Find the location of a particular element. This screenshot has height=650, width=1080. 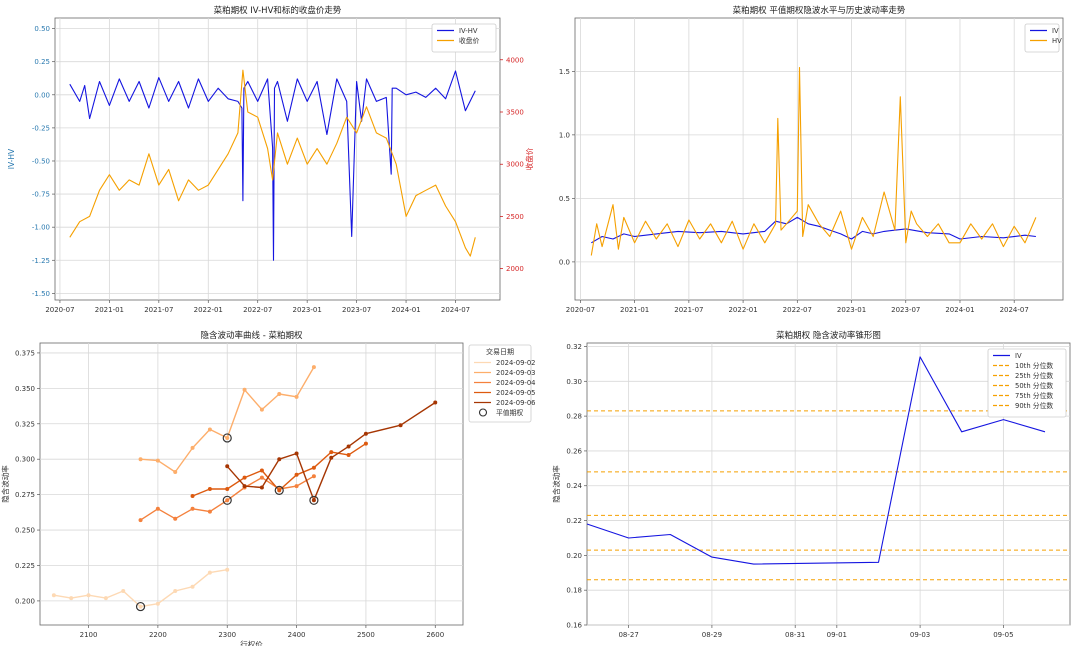

chart-title: 菜粕期权 隐含波动率锥形图 is located at coordinates (828, 335).